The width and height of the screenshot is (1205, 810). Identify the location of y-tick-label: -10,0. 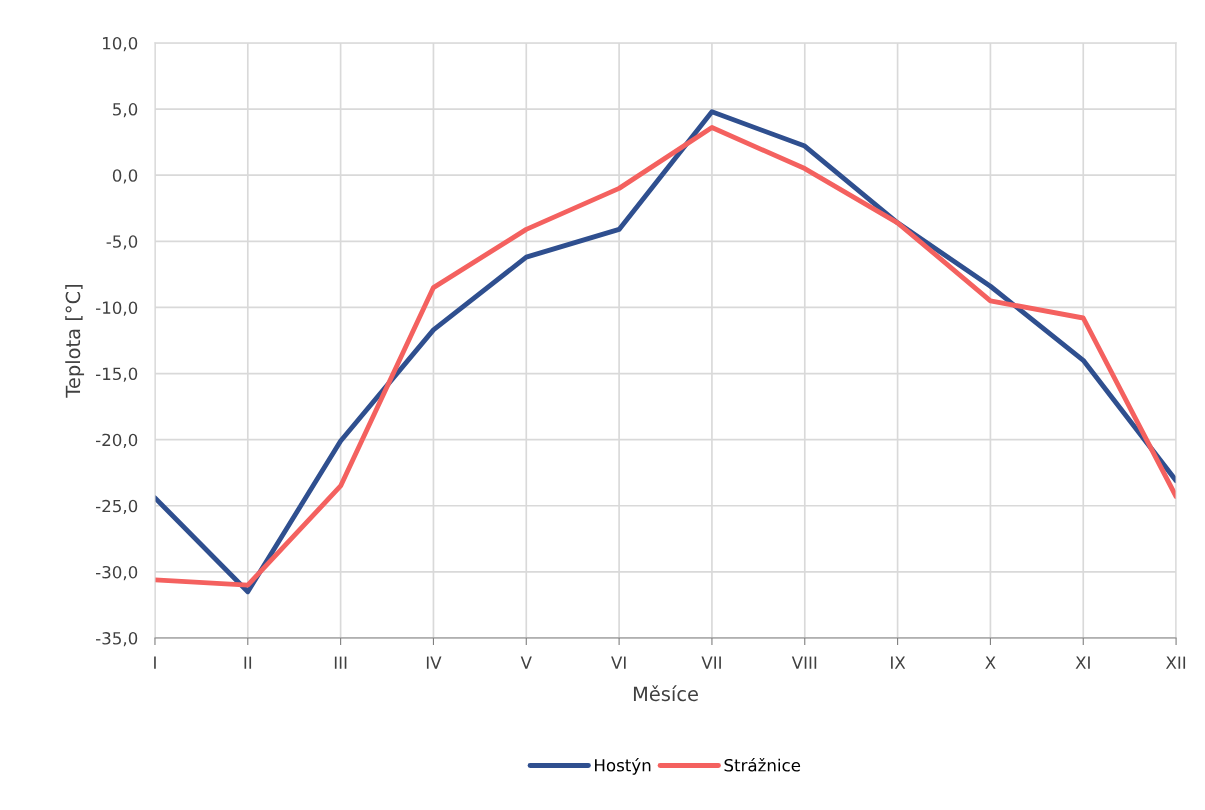
(116, 308).